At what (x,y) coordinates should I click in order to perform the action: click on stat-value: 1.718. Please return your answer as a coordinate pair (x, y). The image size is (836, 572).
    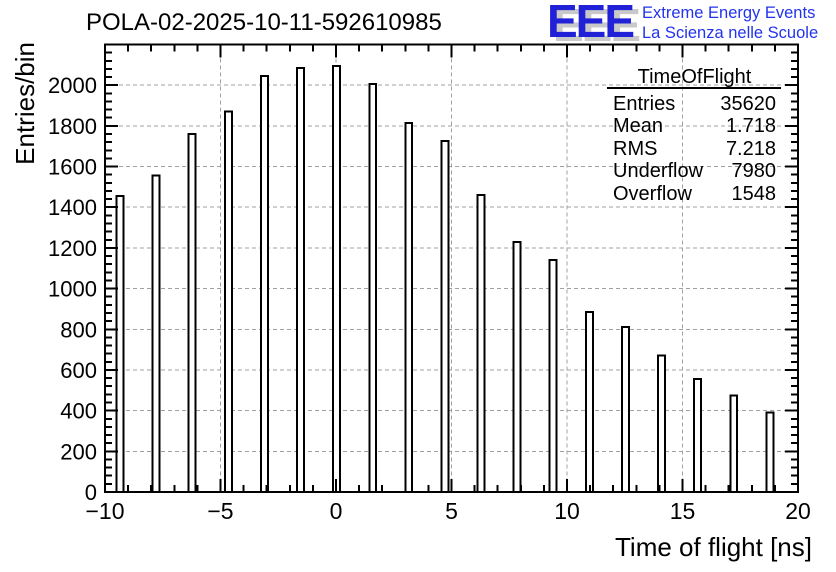
    Looking at the image, I should click on (750, 126).